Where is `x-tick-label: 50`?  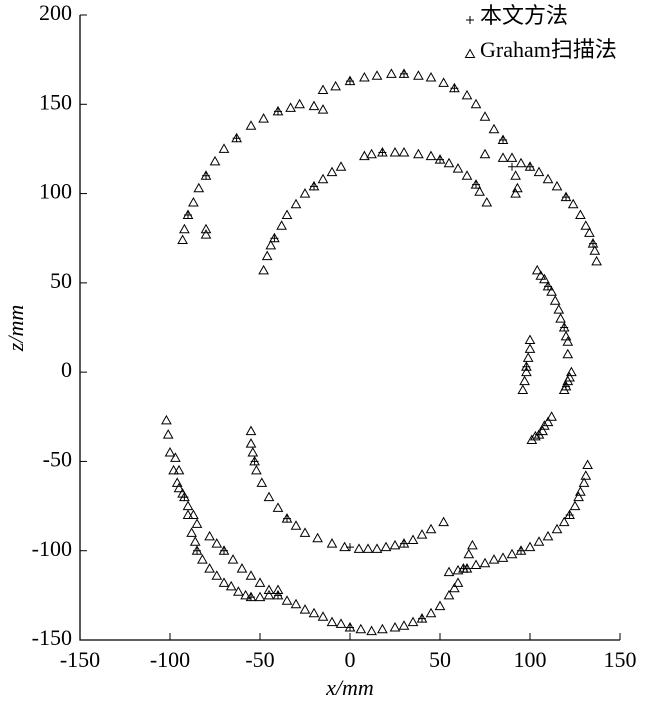 x-tick-label: 50 is located at coordinates (440, 659).